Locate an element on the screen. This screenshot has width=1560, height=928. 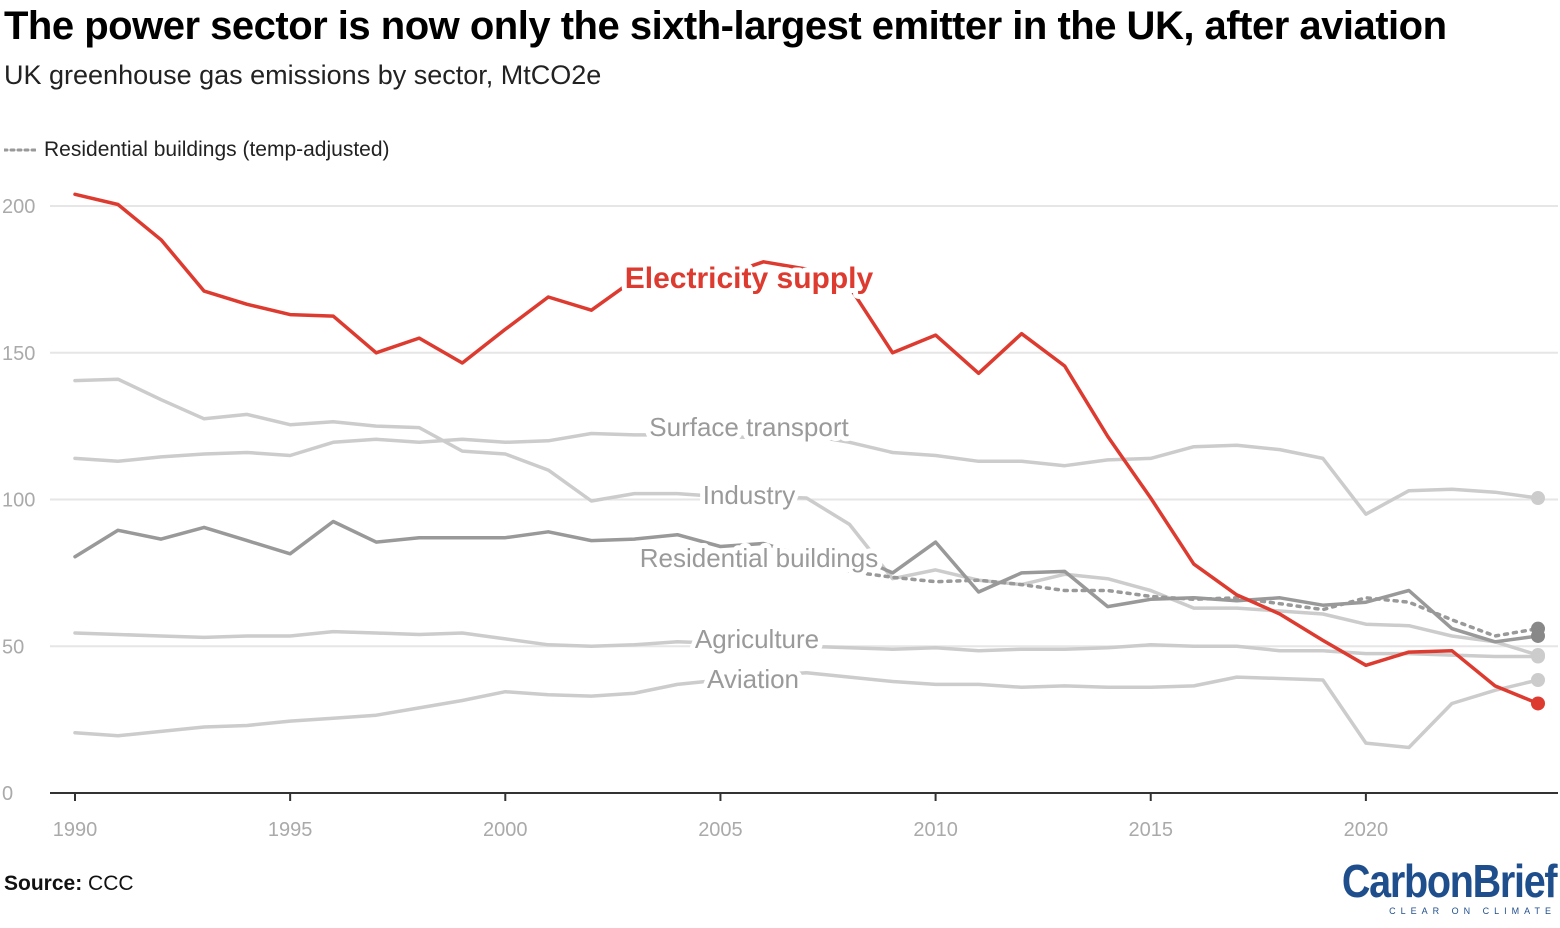
agriculture-label: Agriculture is located at coordinates (757, 639).